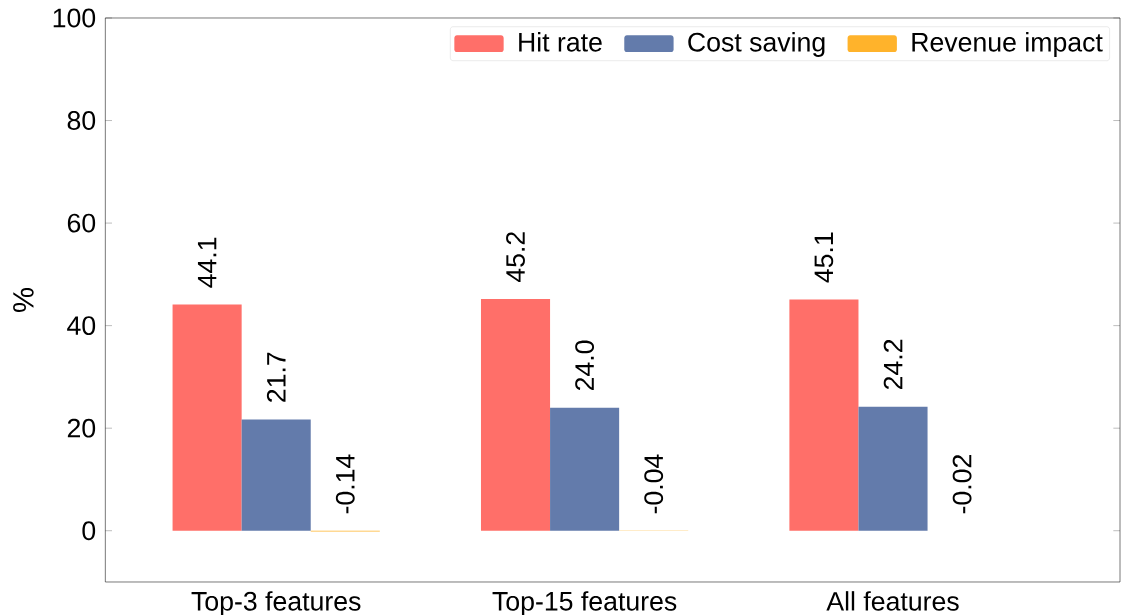 Image resolution: width=1122 pixels, height=615 pixels. I want to click on data-label: 24.0, so click(585, 365).